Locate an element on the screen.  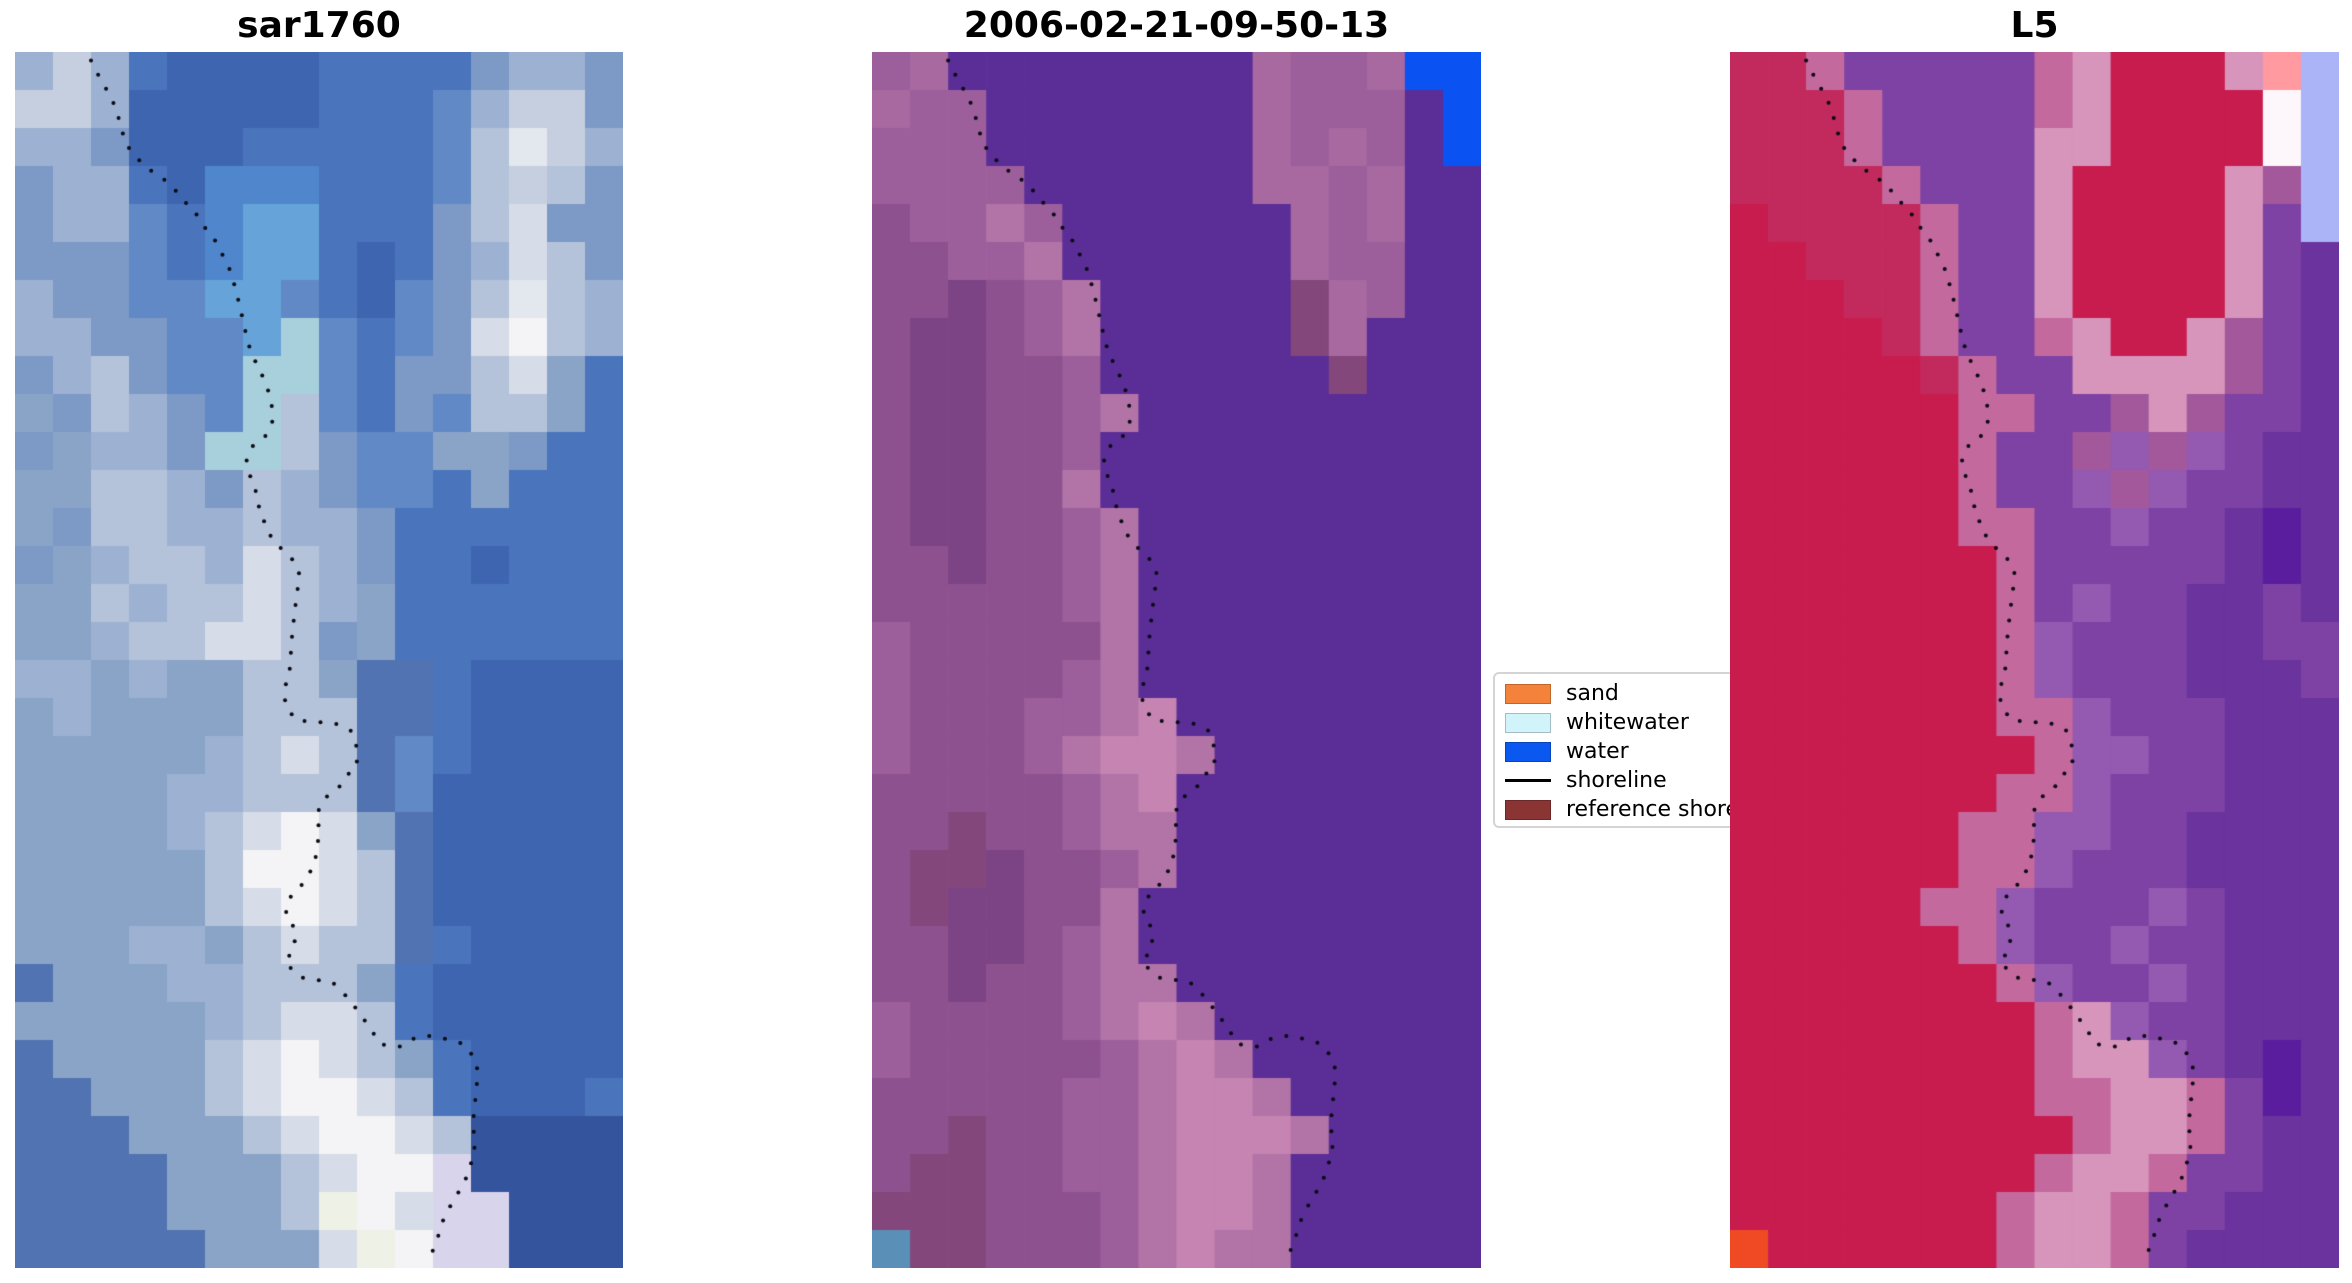
legend-swatch-whitewater-icon is located at coordinates (1528, 722).